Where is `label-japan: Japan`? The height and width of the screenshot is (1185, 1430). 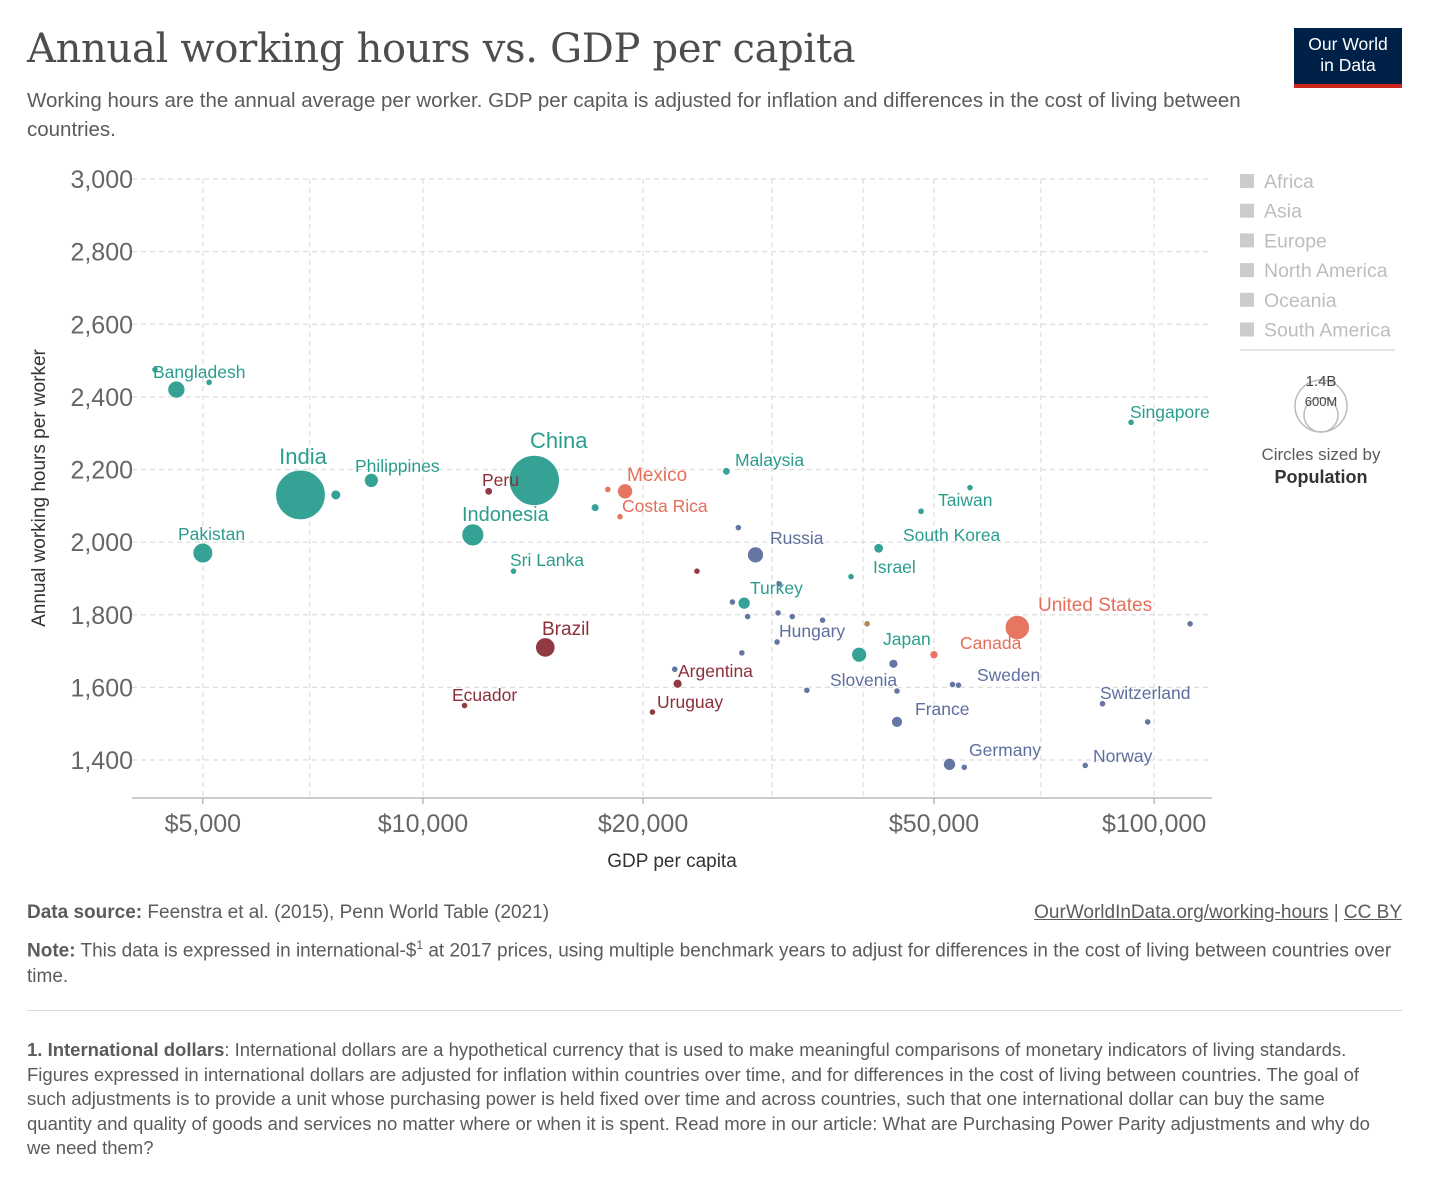 label-japan: Japan is located at coordinates (907, 639).